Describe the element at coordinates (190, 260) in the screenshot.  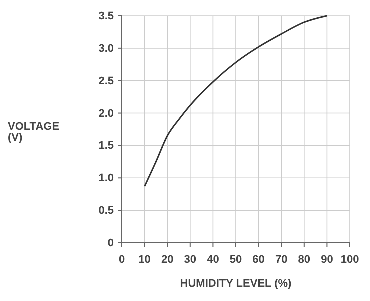
I see `x-tick-label: 30` at that location.